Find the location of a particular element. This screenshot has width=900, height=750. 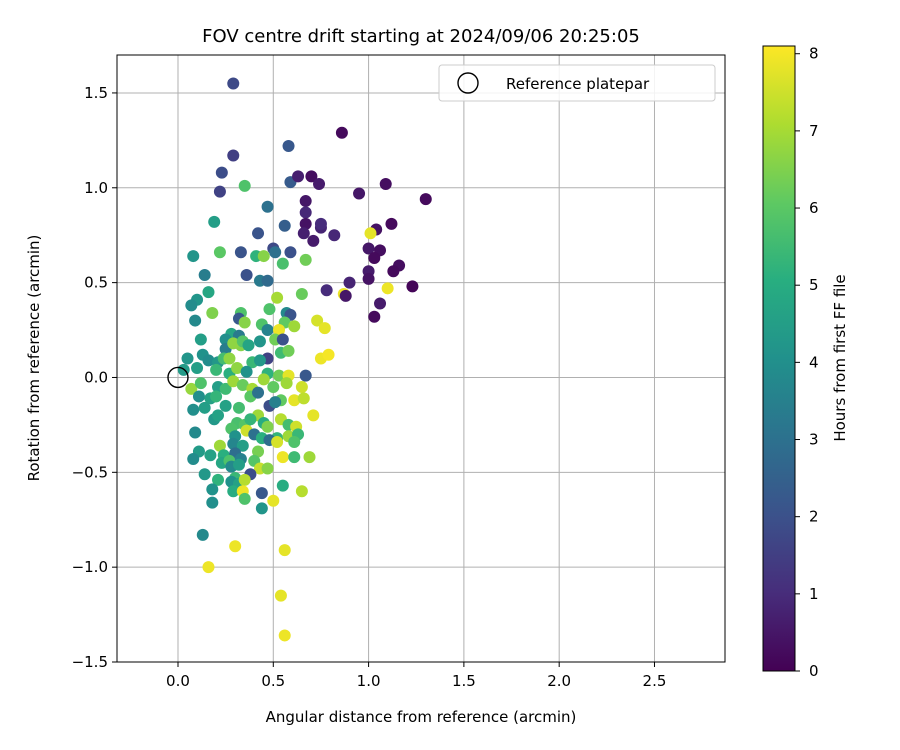

legend-box is located at coordinates (577, 83).